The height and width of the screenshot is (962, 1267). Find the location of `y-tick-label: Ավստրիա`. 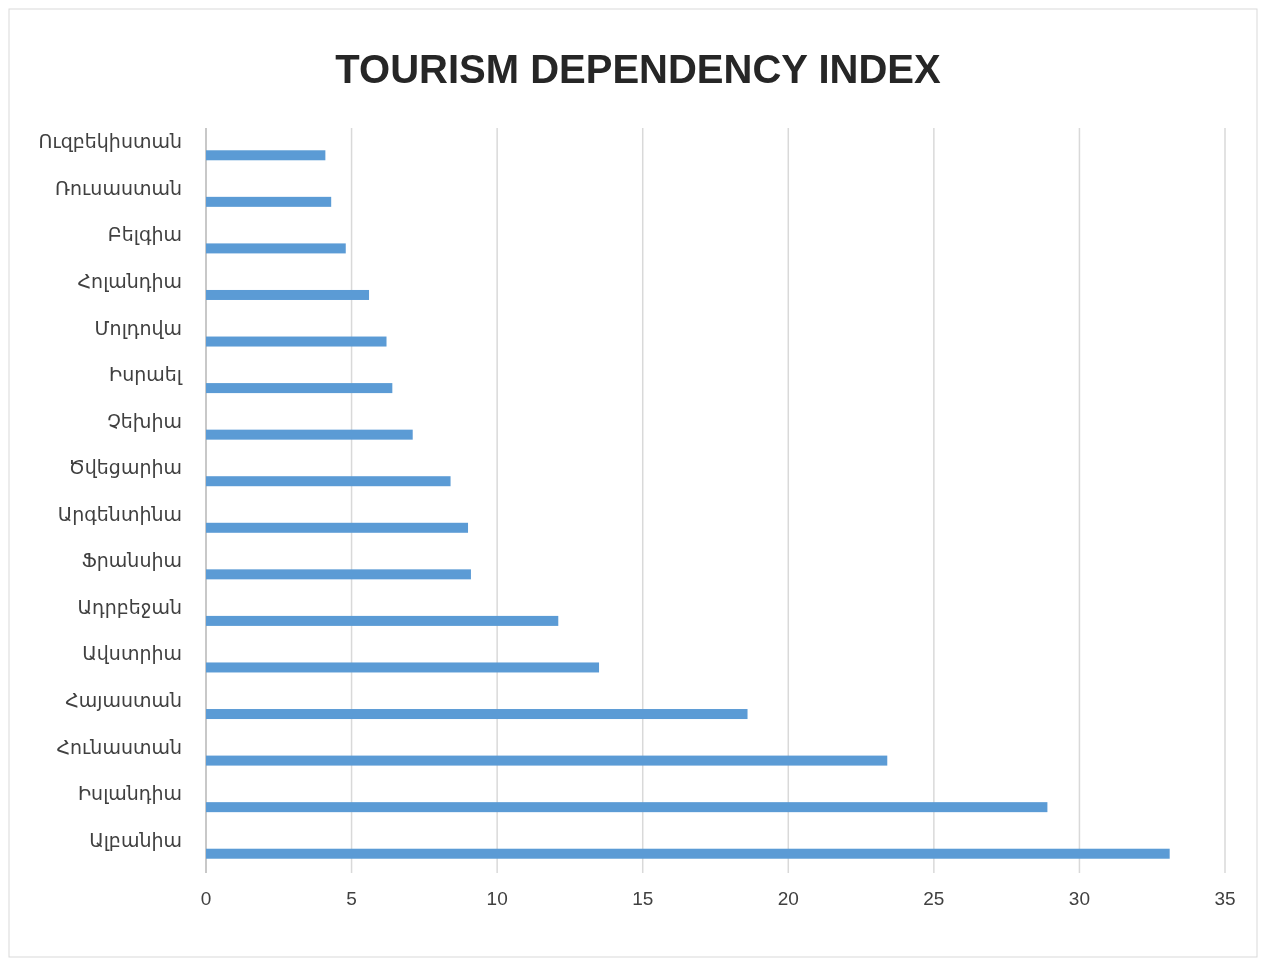

y-tick-label: Ավստրիա is located at coordinates (132, 654).